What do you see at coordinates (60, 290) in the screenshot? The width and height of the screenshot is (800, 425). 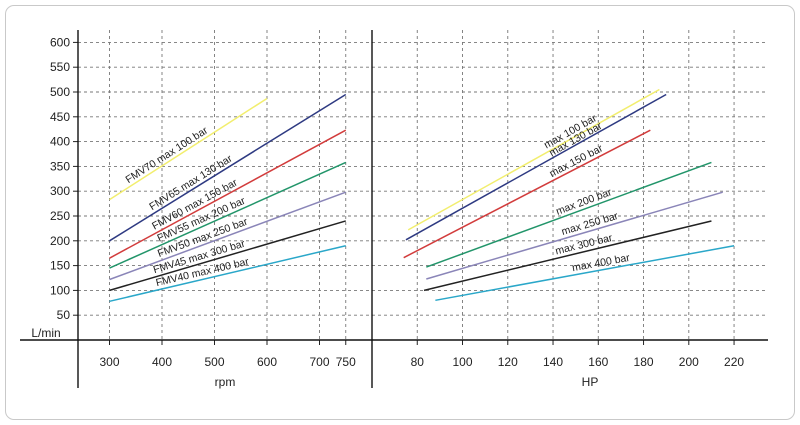 I see `y-tick-label: 100` at bounding box center [60, 290].